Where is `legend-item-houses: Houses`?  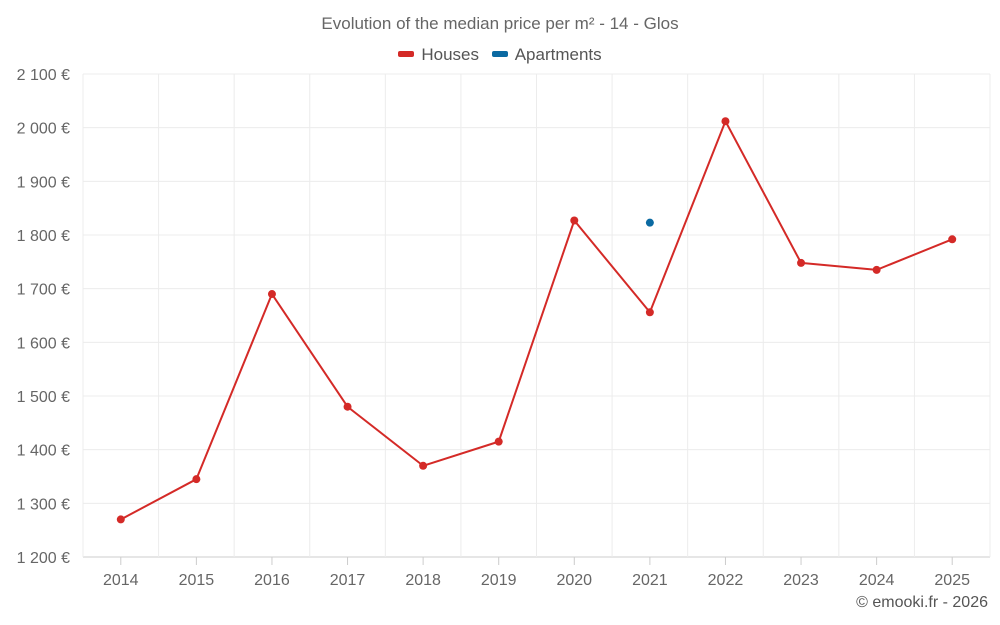
legend-item-houses: Houses is located at coordinates (438, 55).